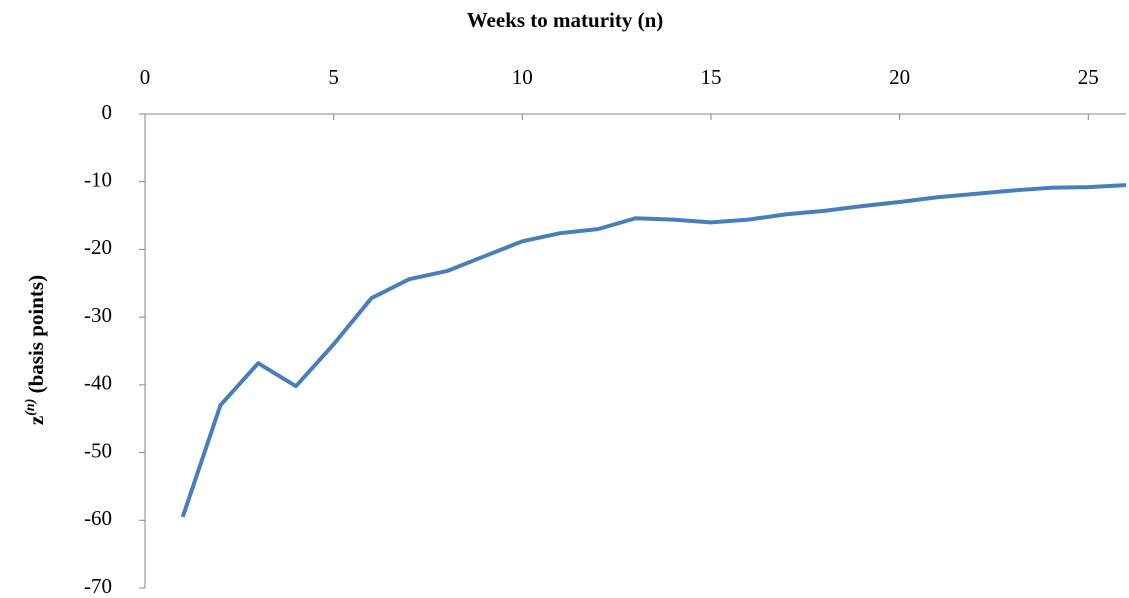 This screenshot has height=598, width=1129. What do you see at coordinates (107, 112) in the screenshot?
I see `y-tick-label: 0` at bounding box center [107, 112].